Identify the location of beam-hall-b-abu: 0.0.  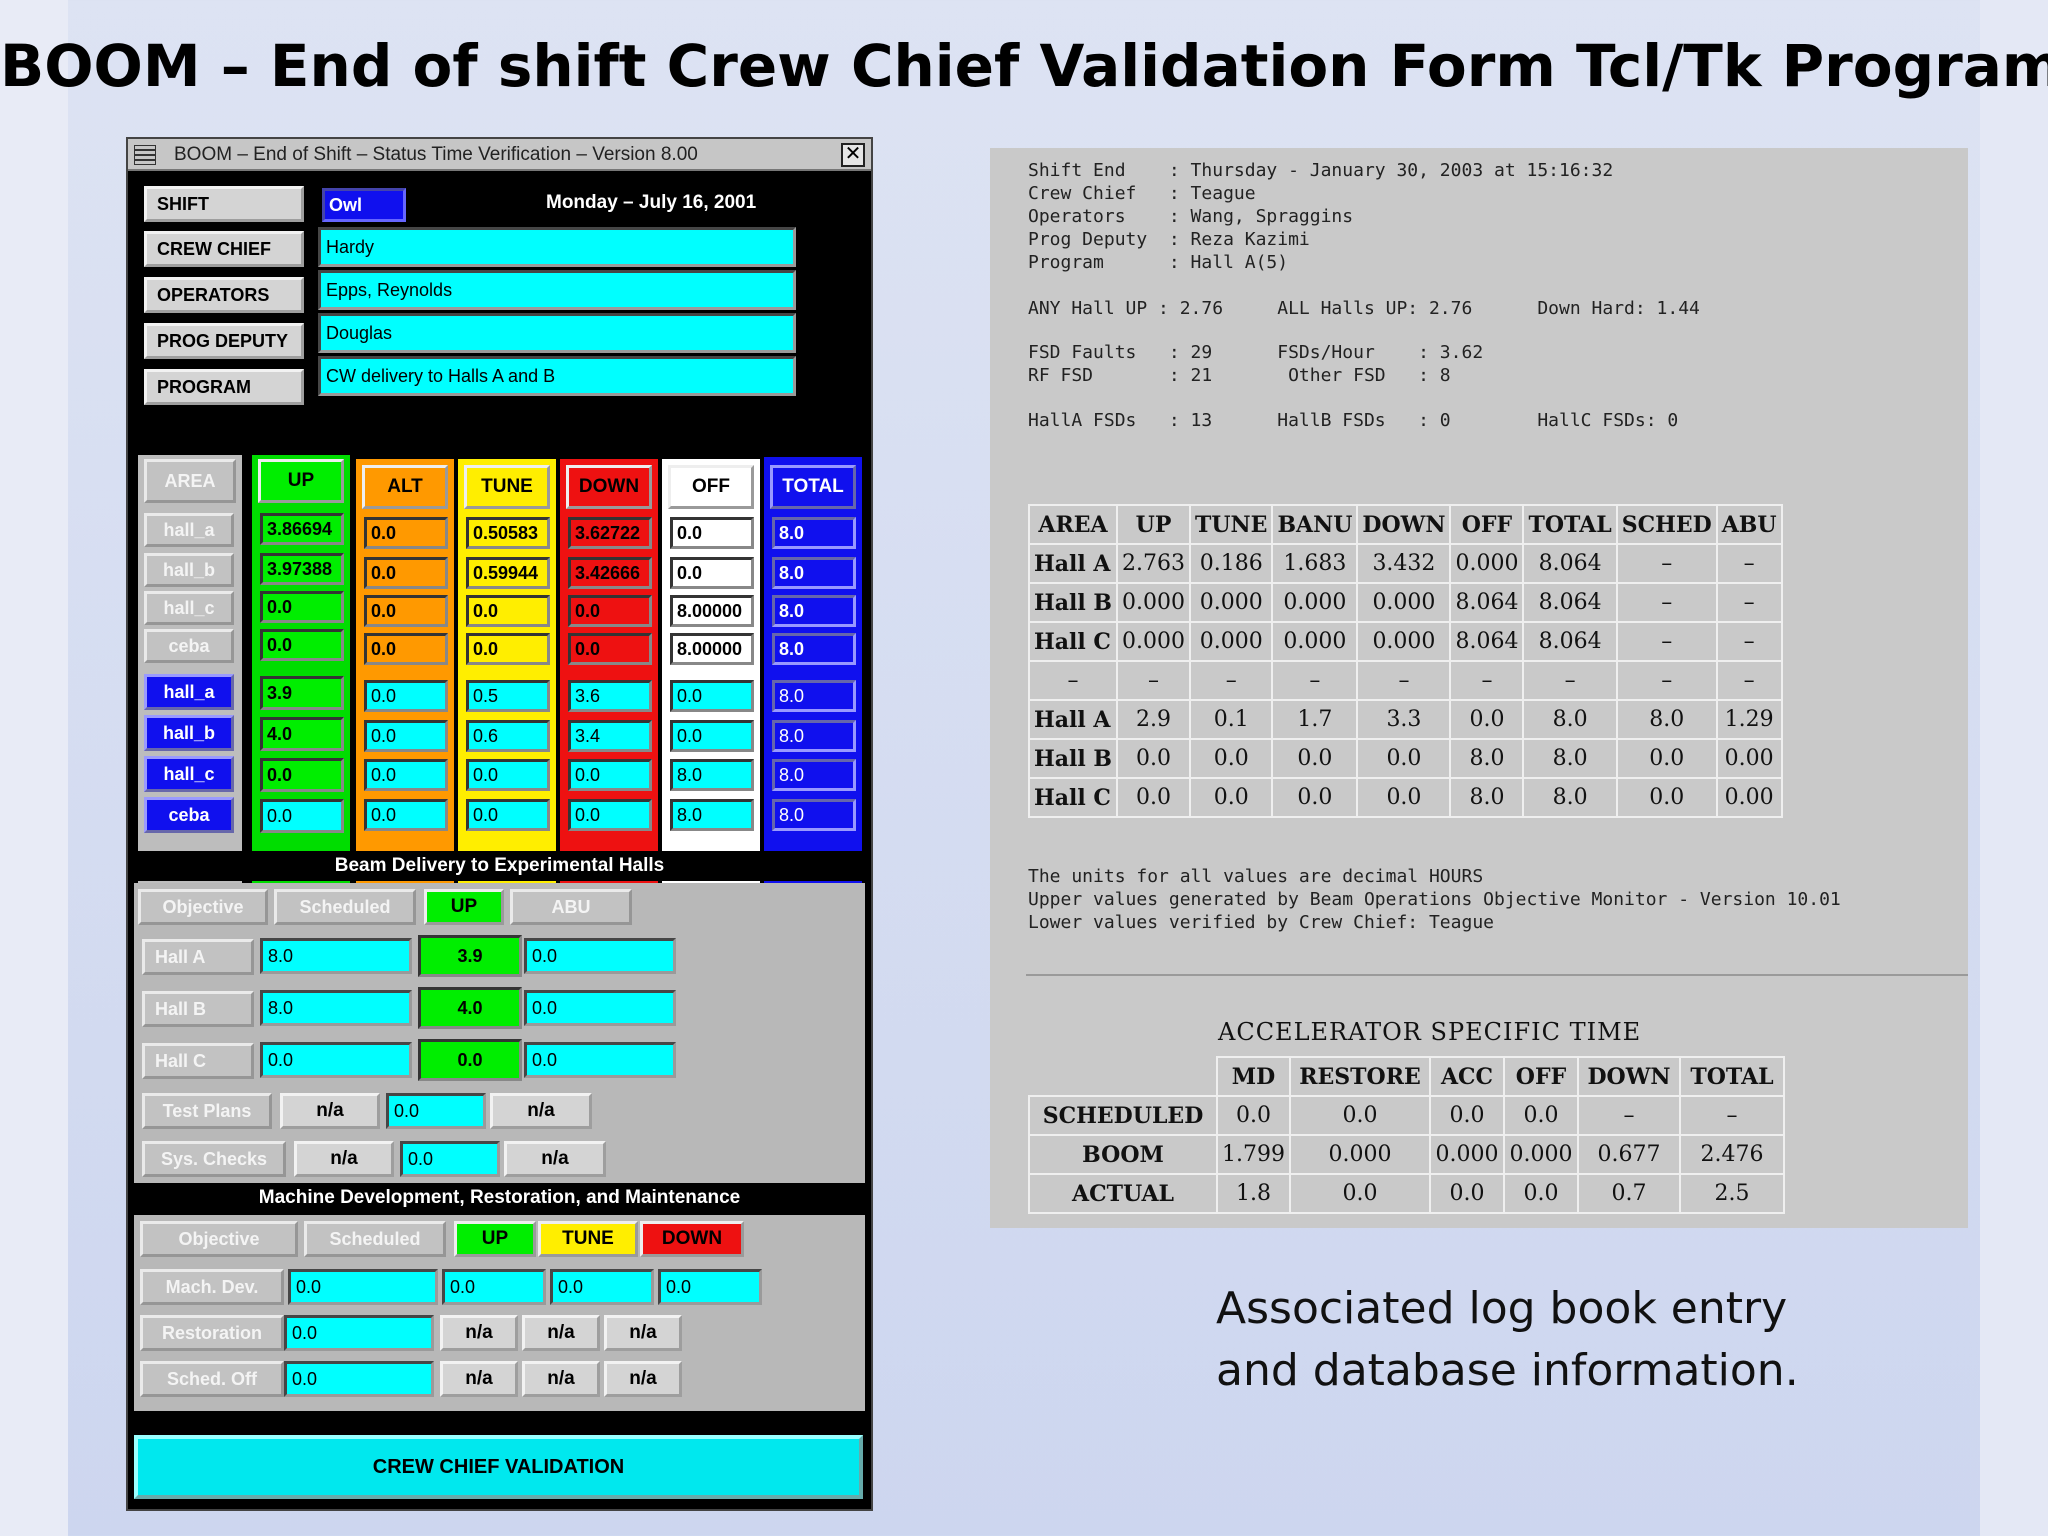
(600, 1008).